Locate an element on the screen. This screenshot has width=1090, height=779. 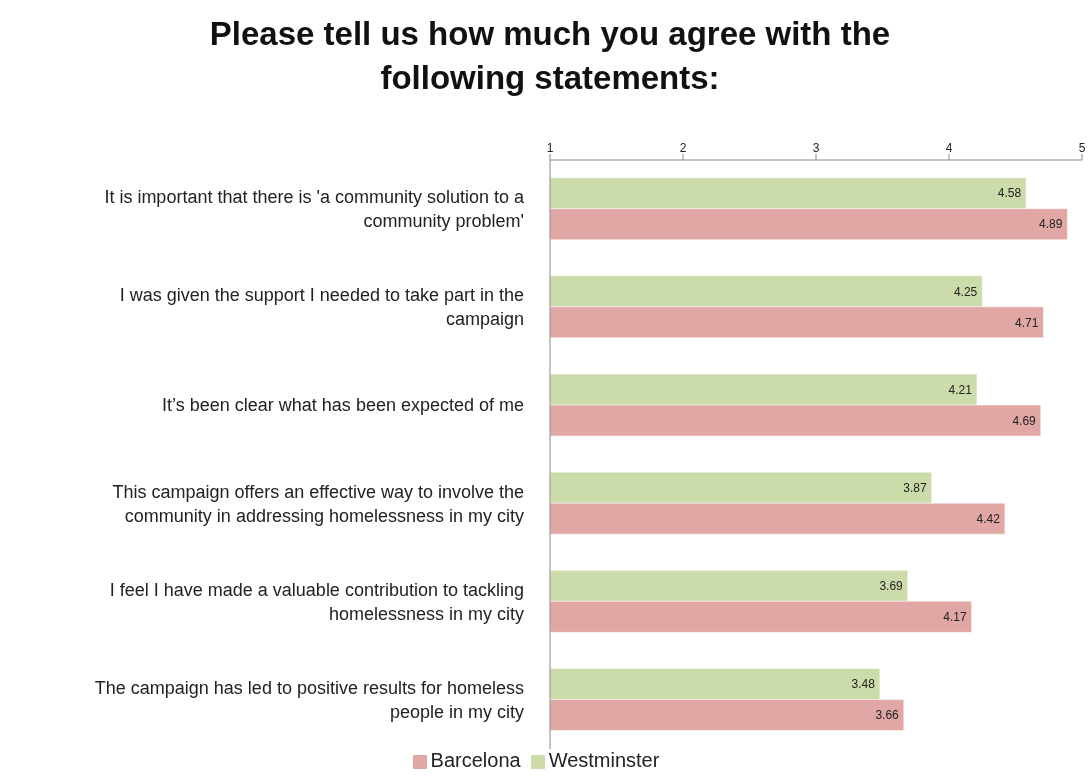
data-label: 4.58 is located at coordinates (1009, 193).